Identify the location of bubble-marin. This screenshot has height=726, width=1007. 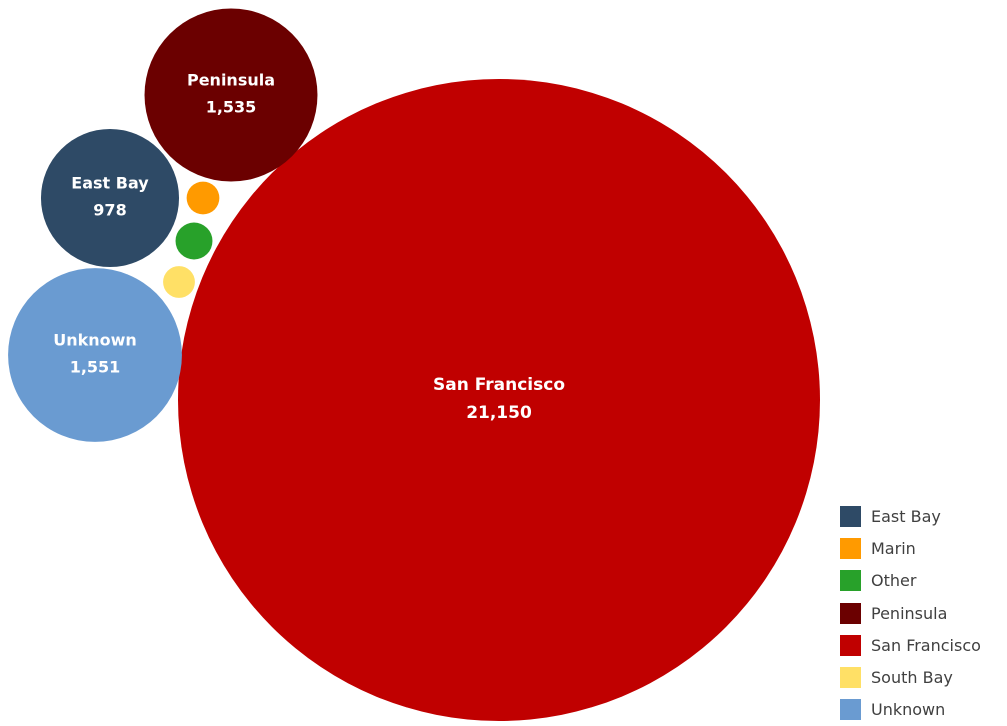
(203, 198).